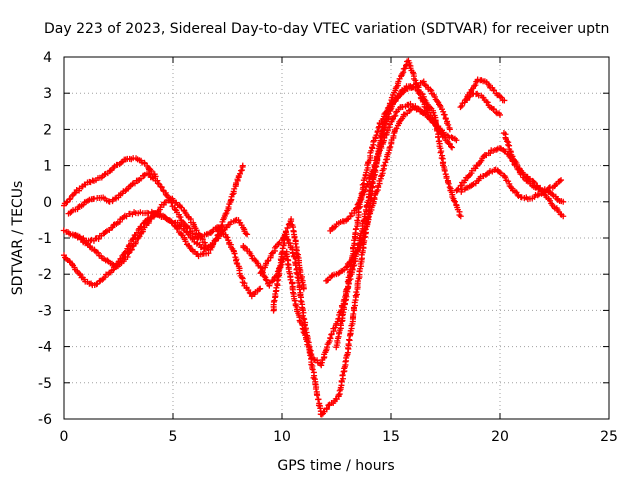 This screenshot has height=480, width=640. What do you see at coordinates (47, 167) in the screenshot?
I see `y-tick-label: 1` at bounding box center [47, 167].